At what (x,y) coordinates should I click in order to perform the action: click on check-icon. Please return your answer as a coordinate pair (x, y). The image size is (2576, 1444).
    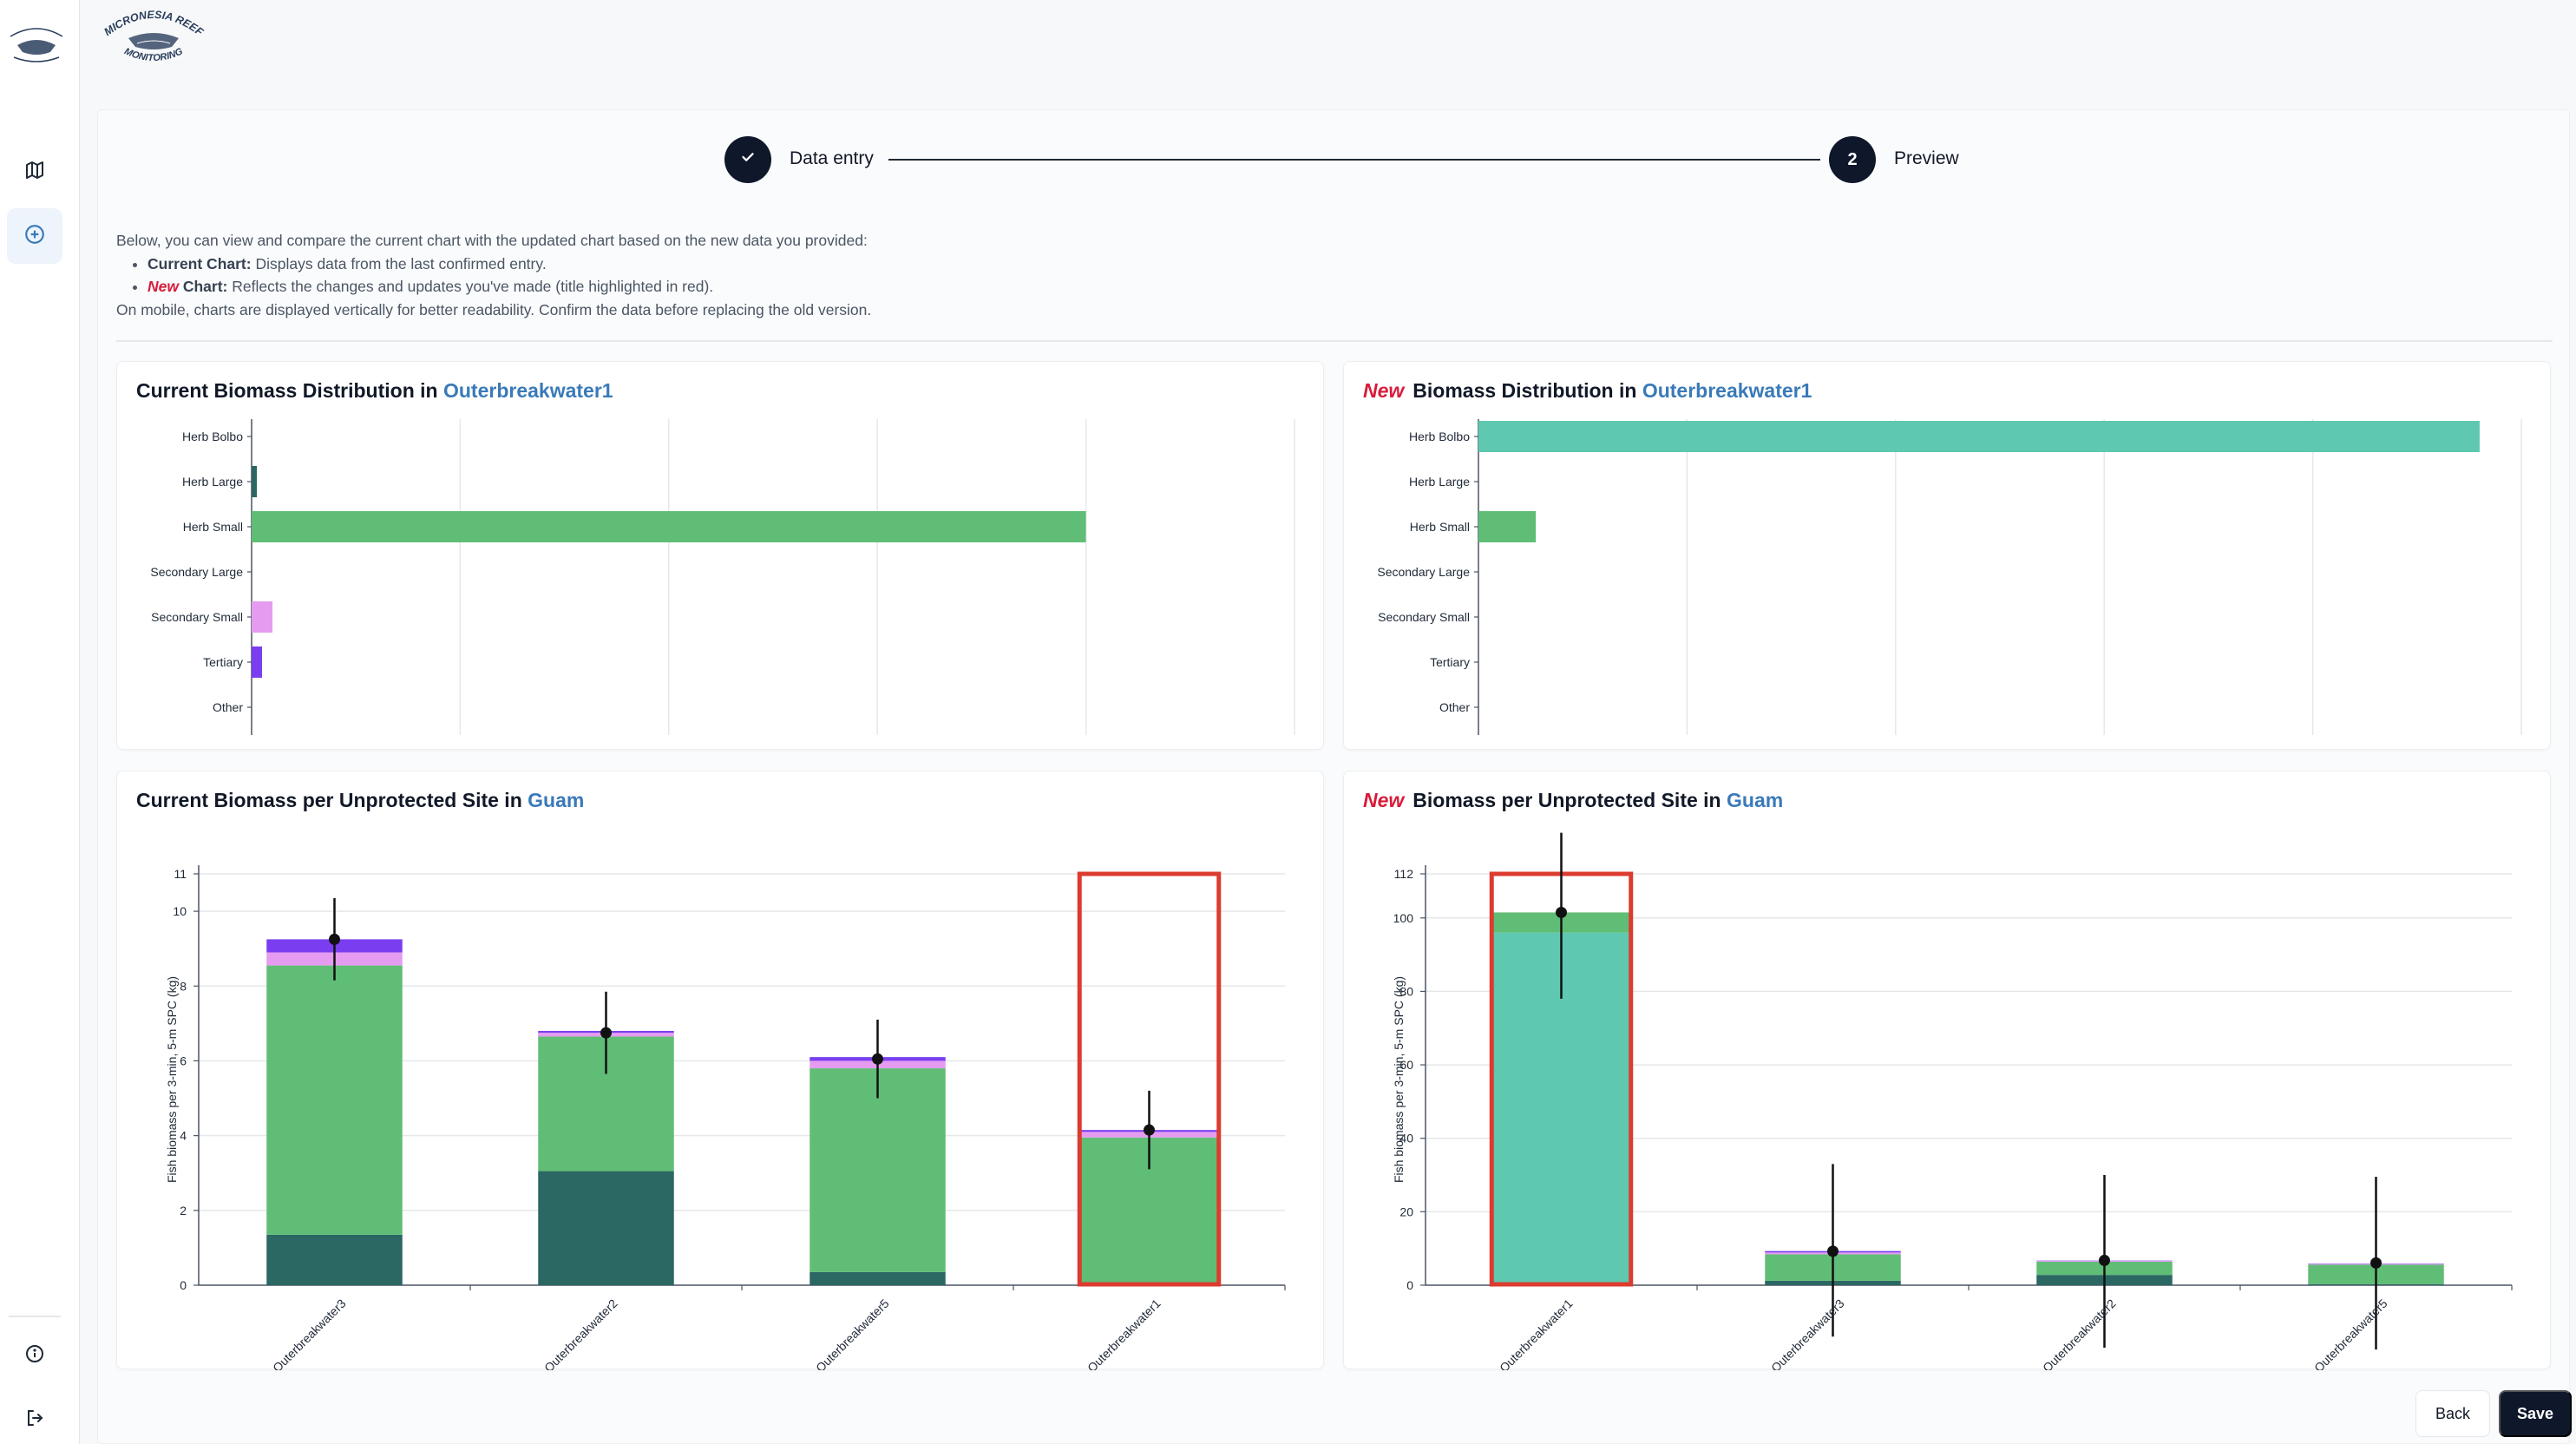
    Looking at the image, I should click on (747, 160).